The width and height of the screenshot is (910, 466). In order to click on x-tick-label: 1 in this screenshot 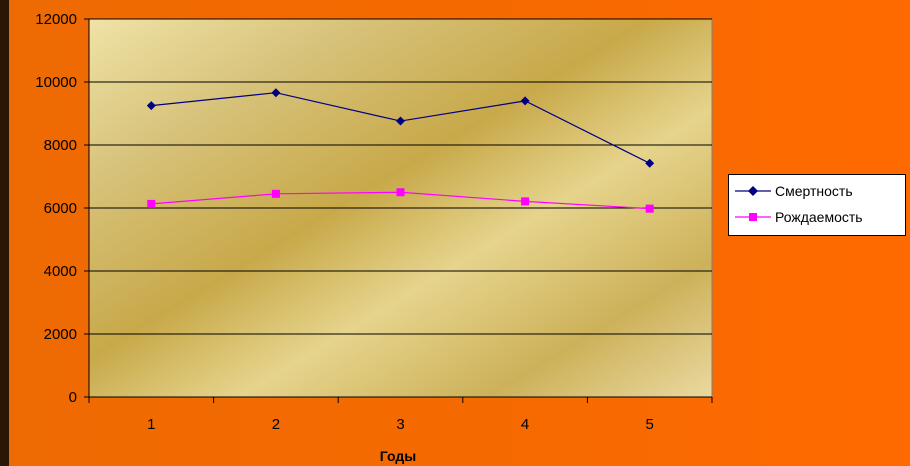, I will do `click(151, 424)`.